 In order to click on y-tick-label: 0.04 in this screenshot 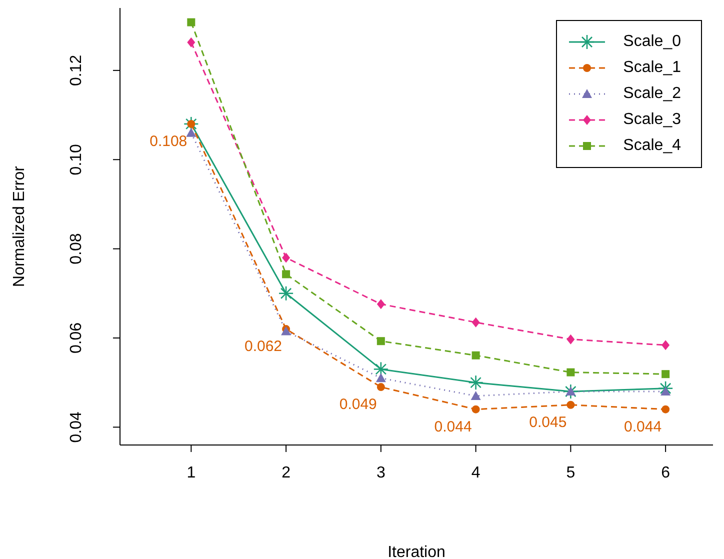, I will do `click(76, 427)`.